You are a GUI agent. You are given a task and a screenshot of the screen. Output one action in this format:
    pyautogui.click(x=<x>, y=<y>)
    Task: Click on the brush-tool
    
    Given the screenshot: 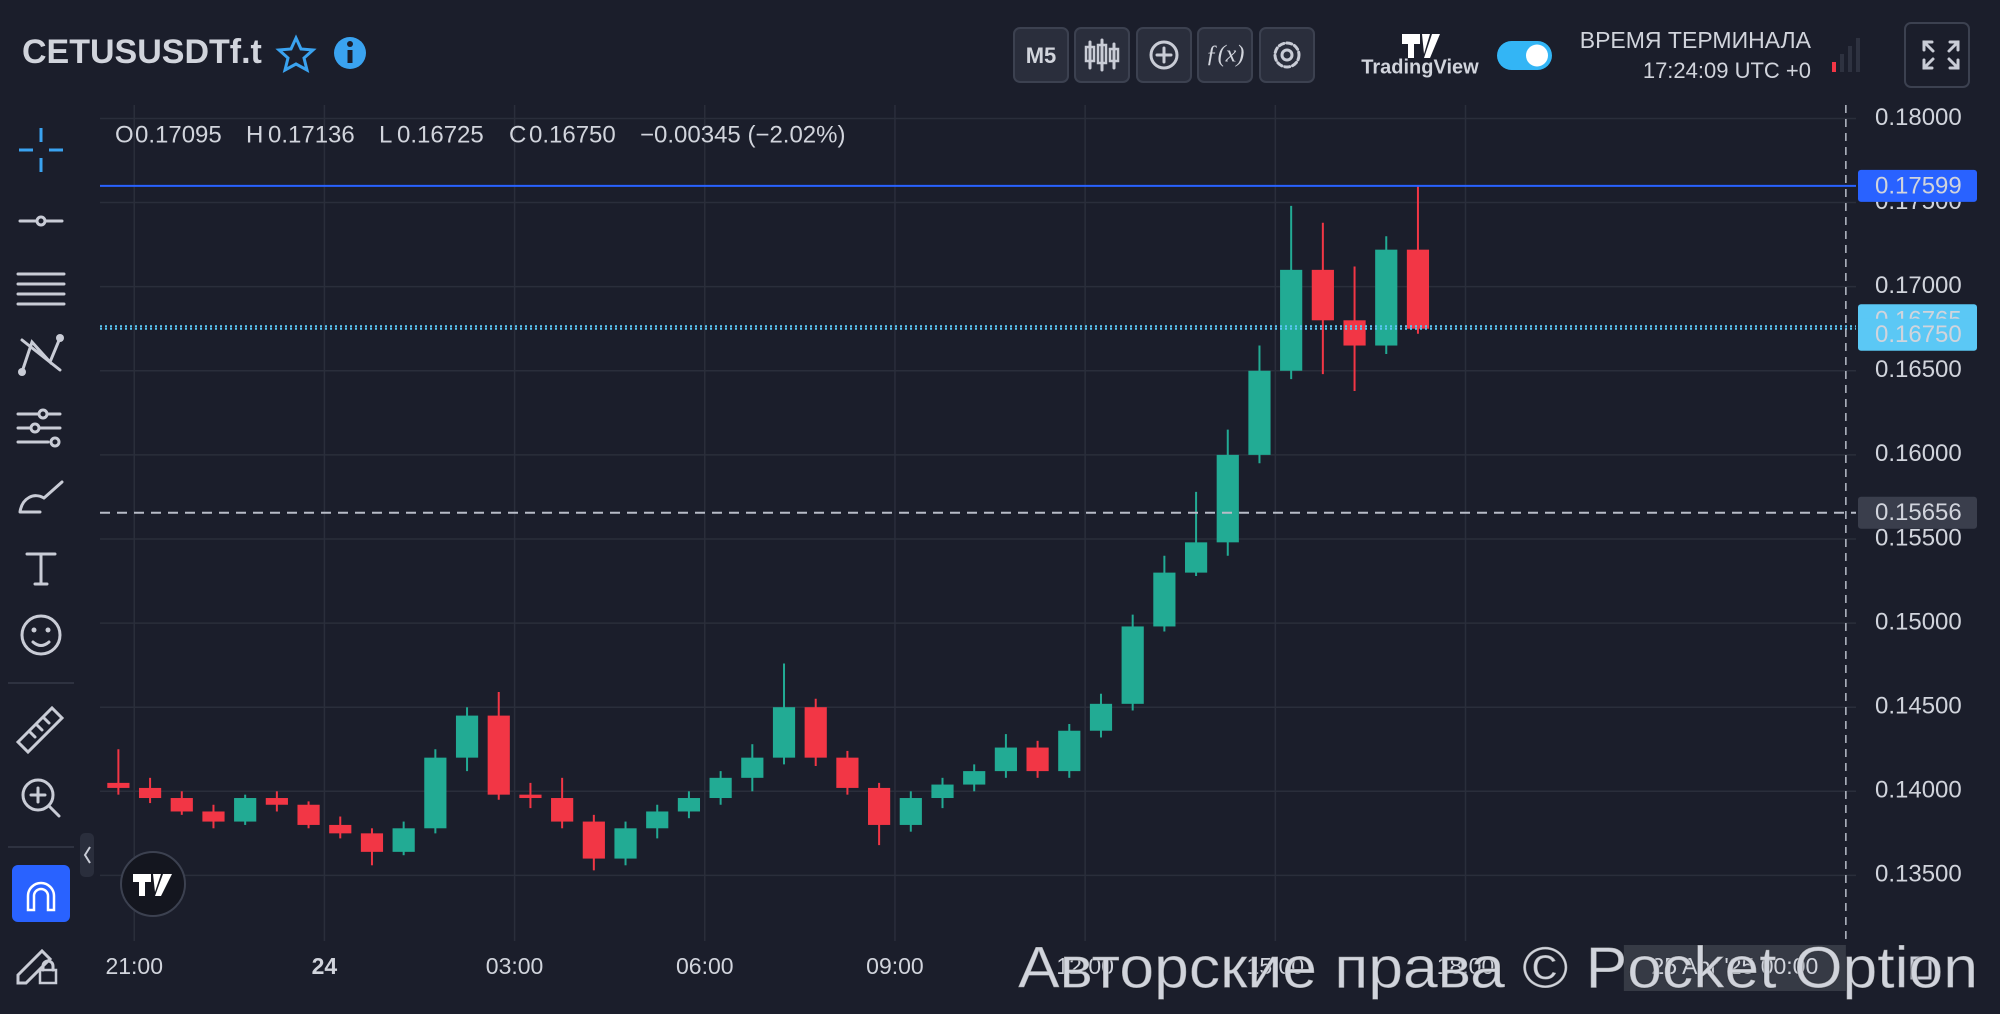 What is the action you would take?
    pyautogui.click(x=41, y=497)
    